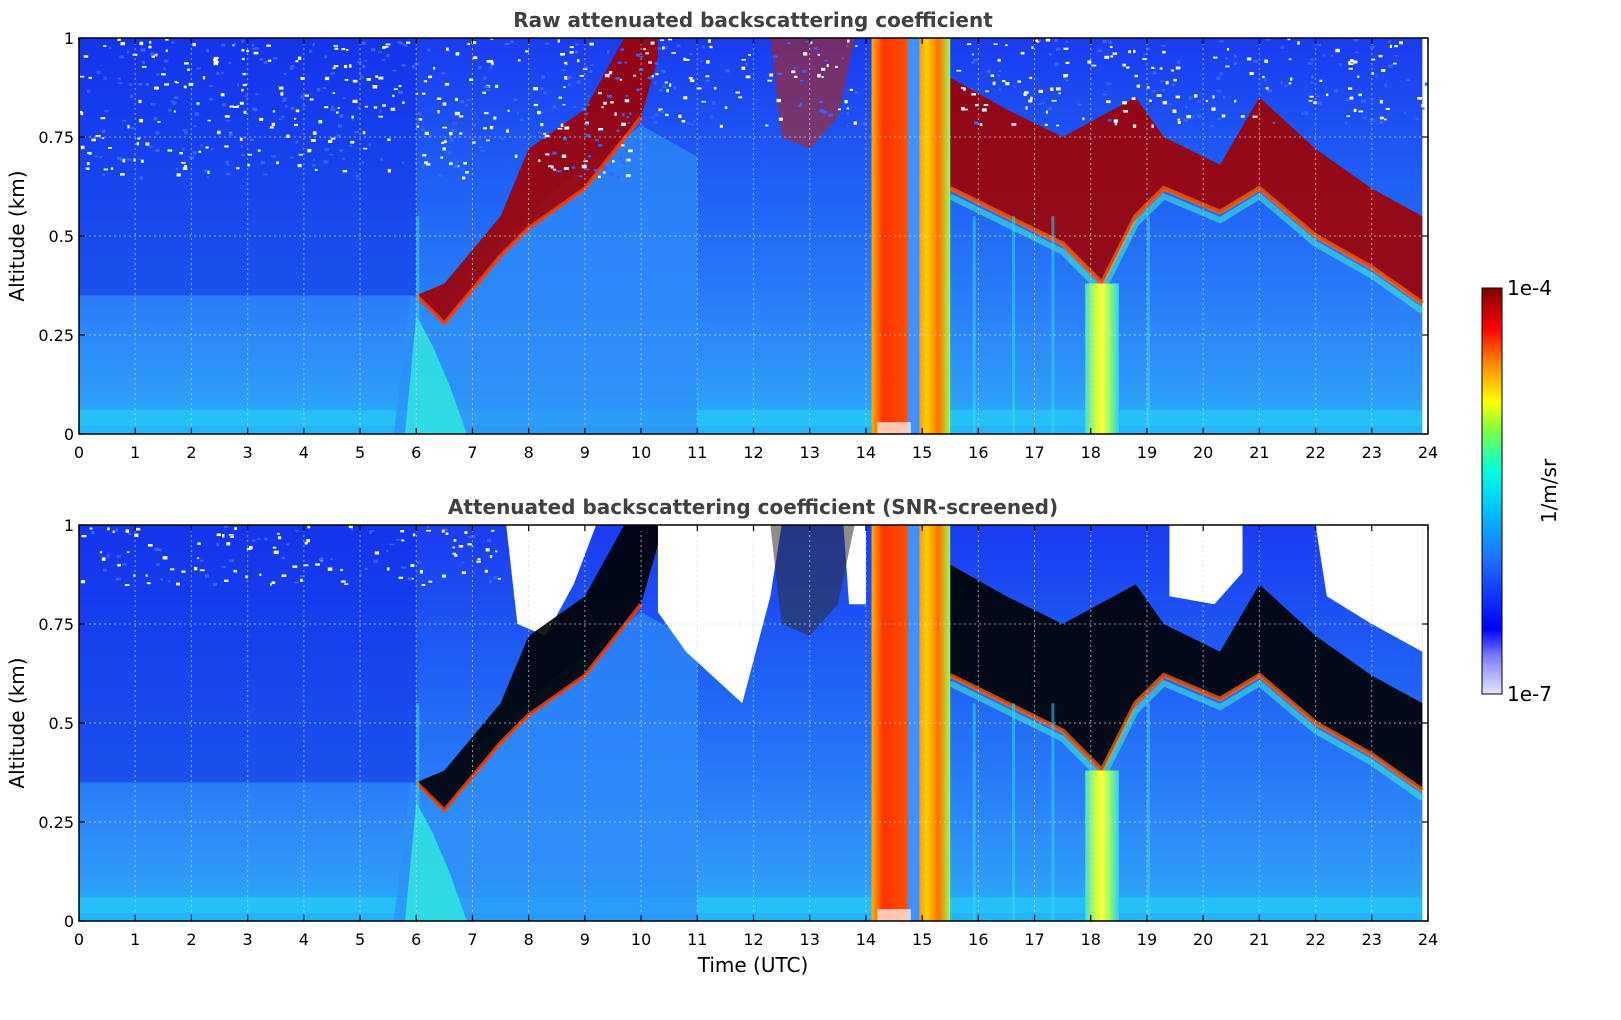 The height and width of the screenshot is (1020, 1621). What do you see at coordinates (56, 335) in the screenshot?
I see `y-tick-label: 0.25` at bounding box center [56, 335].